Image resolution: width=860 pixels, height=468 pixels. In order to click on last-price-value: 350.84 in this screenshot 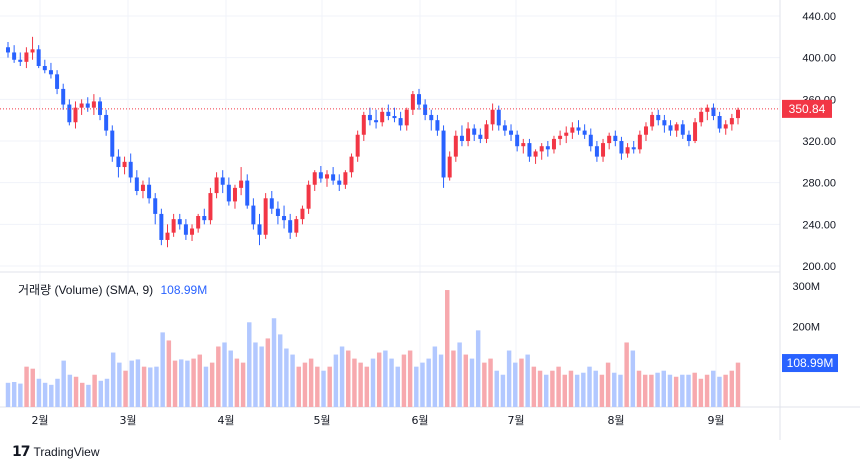, I will do `click(807, 109)`.